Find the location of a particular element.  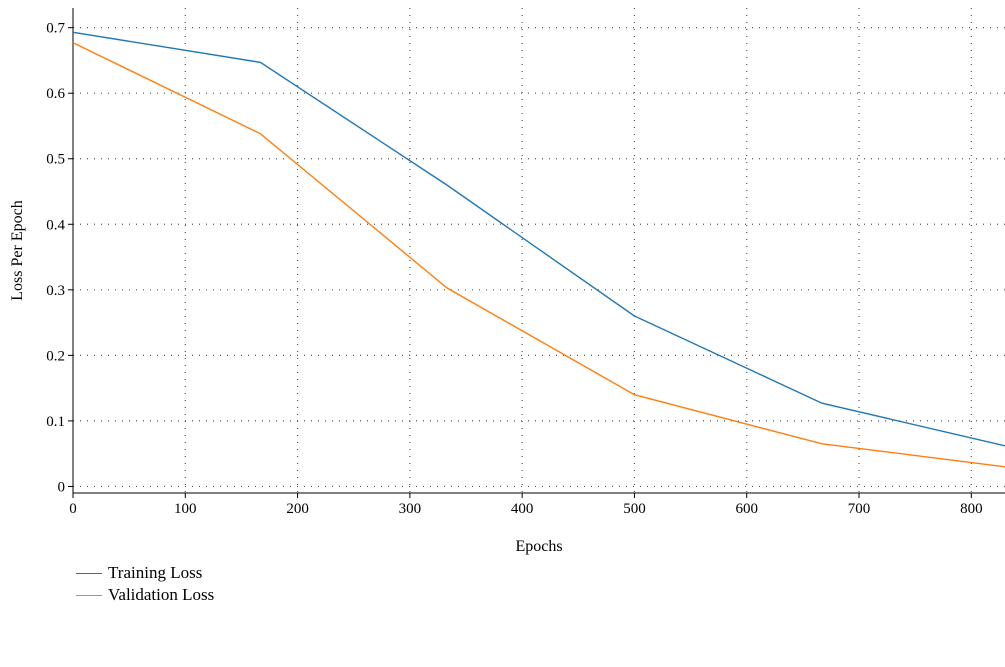

legend-item-validation: Validation Loss is located at coordinates (145, 595).